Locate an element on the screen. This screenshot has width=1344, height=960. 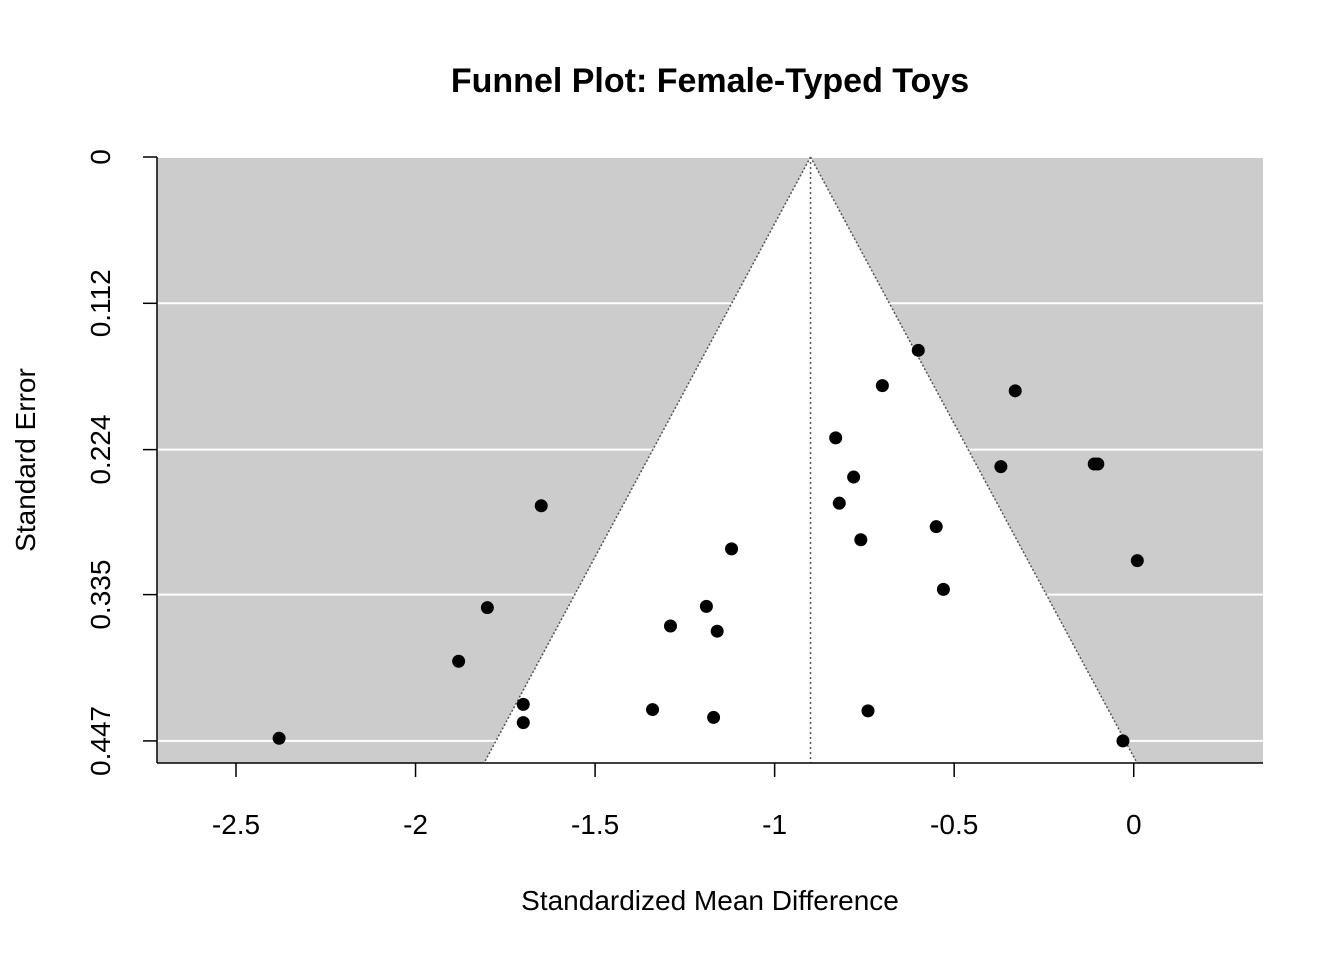
y-tick-label: 0.335 is located at coordinates (100, 595).